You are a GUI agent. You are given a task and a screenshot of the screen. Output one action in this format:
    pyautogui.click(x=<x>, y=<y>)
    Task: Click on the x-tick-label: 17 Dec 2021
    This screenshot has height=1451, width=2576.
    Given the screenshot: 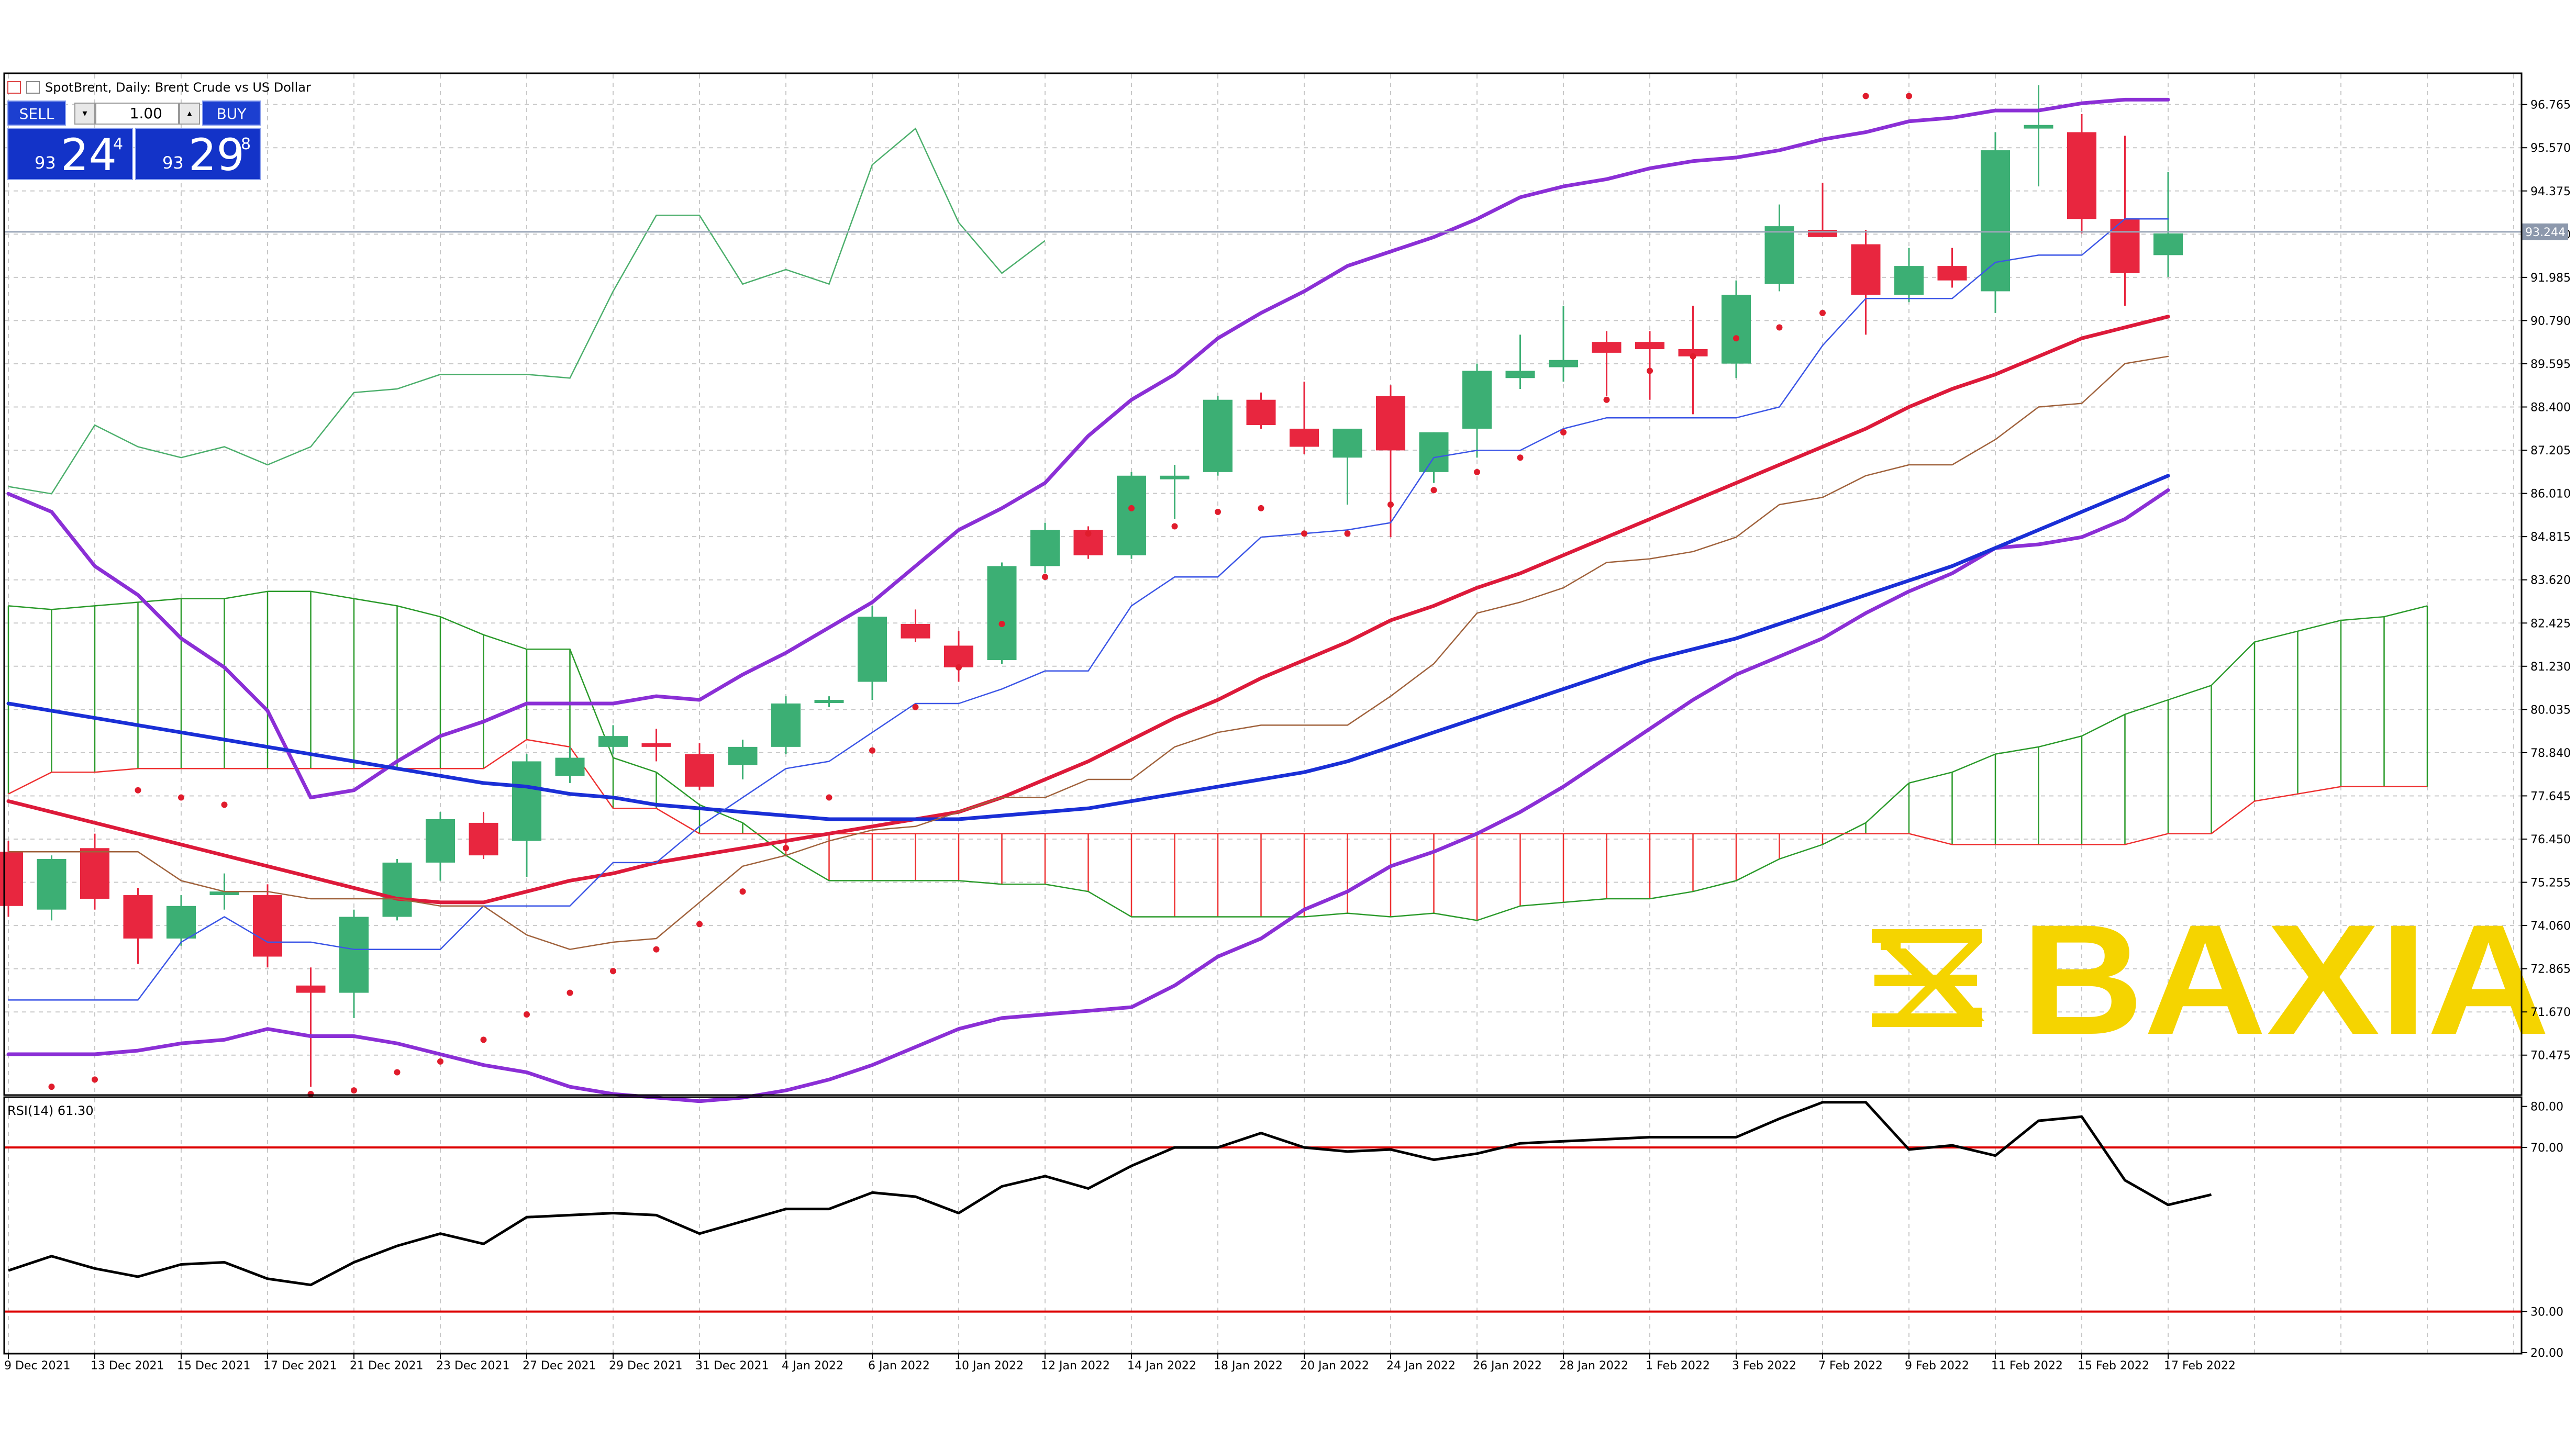 What is the action you would take?
    pyautogui.click(x=300, y=1366)
    